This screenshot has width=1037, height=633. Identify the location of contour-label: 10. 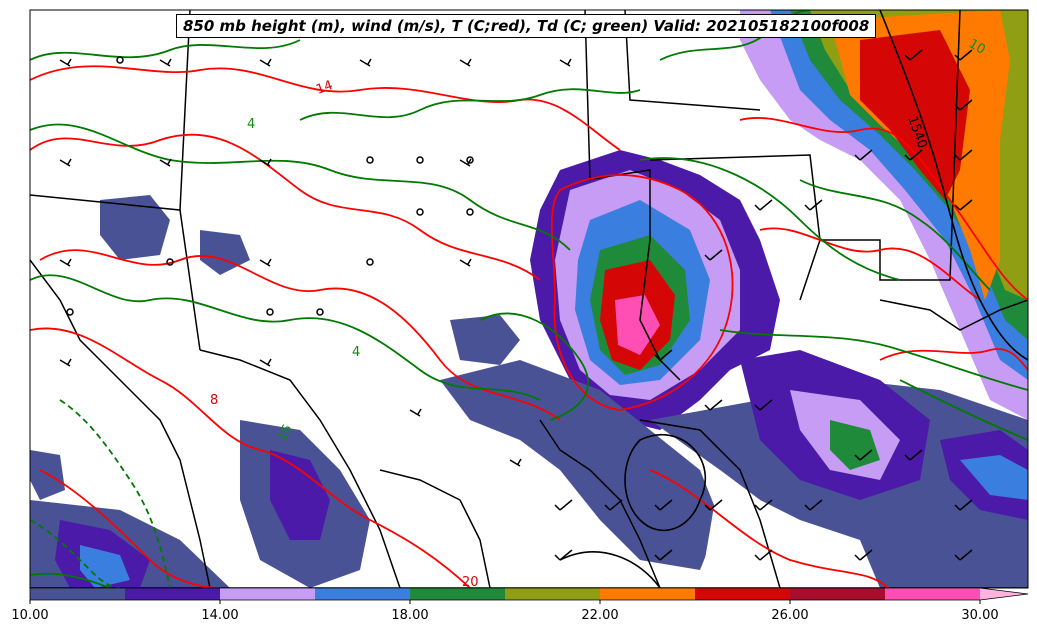
(977, 46).